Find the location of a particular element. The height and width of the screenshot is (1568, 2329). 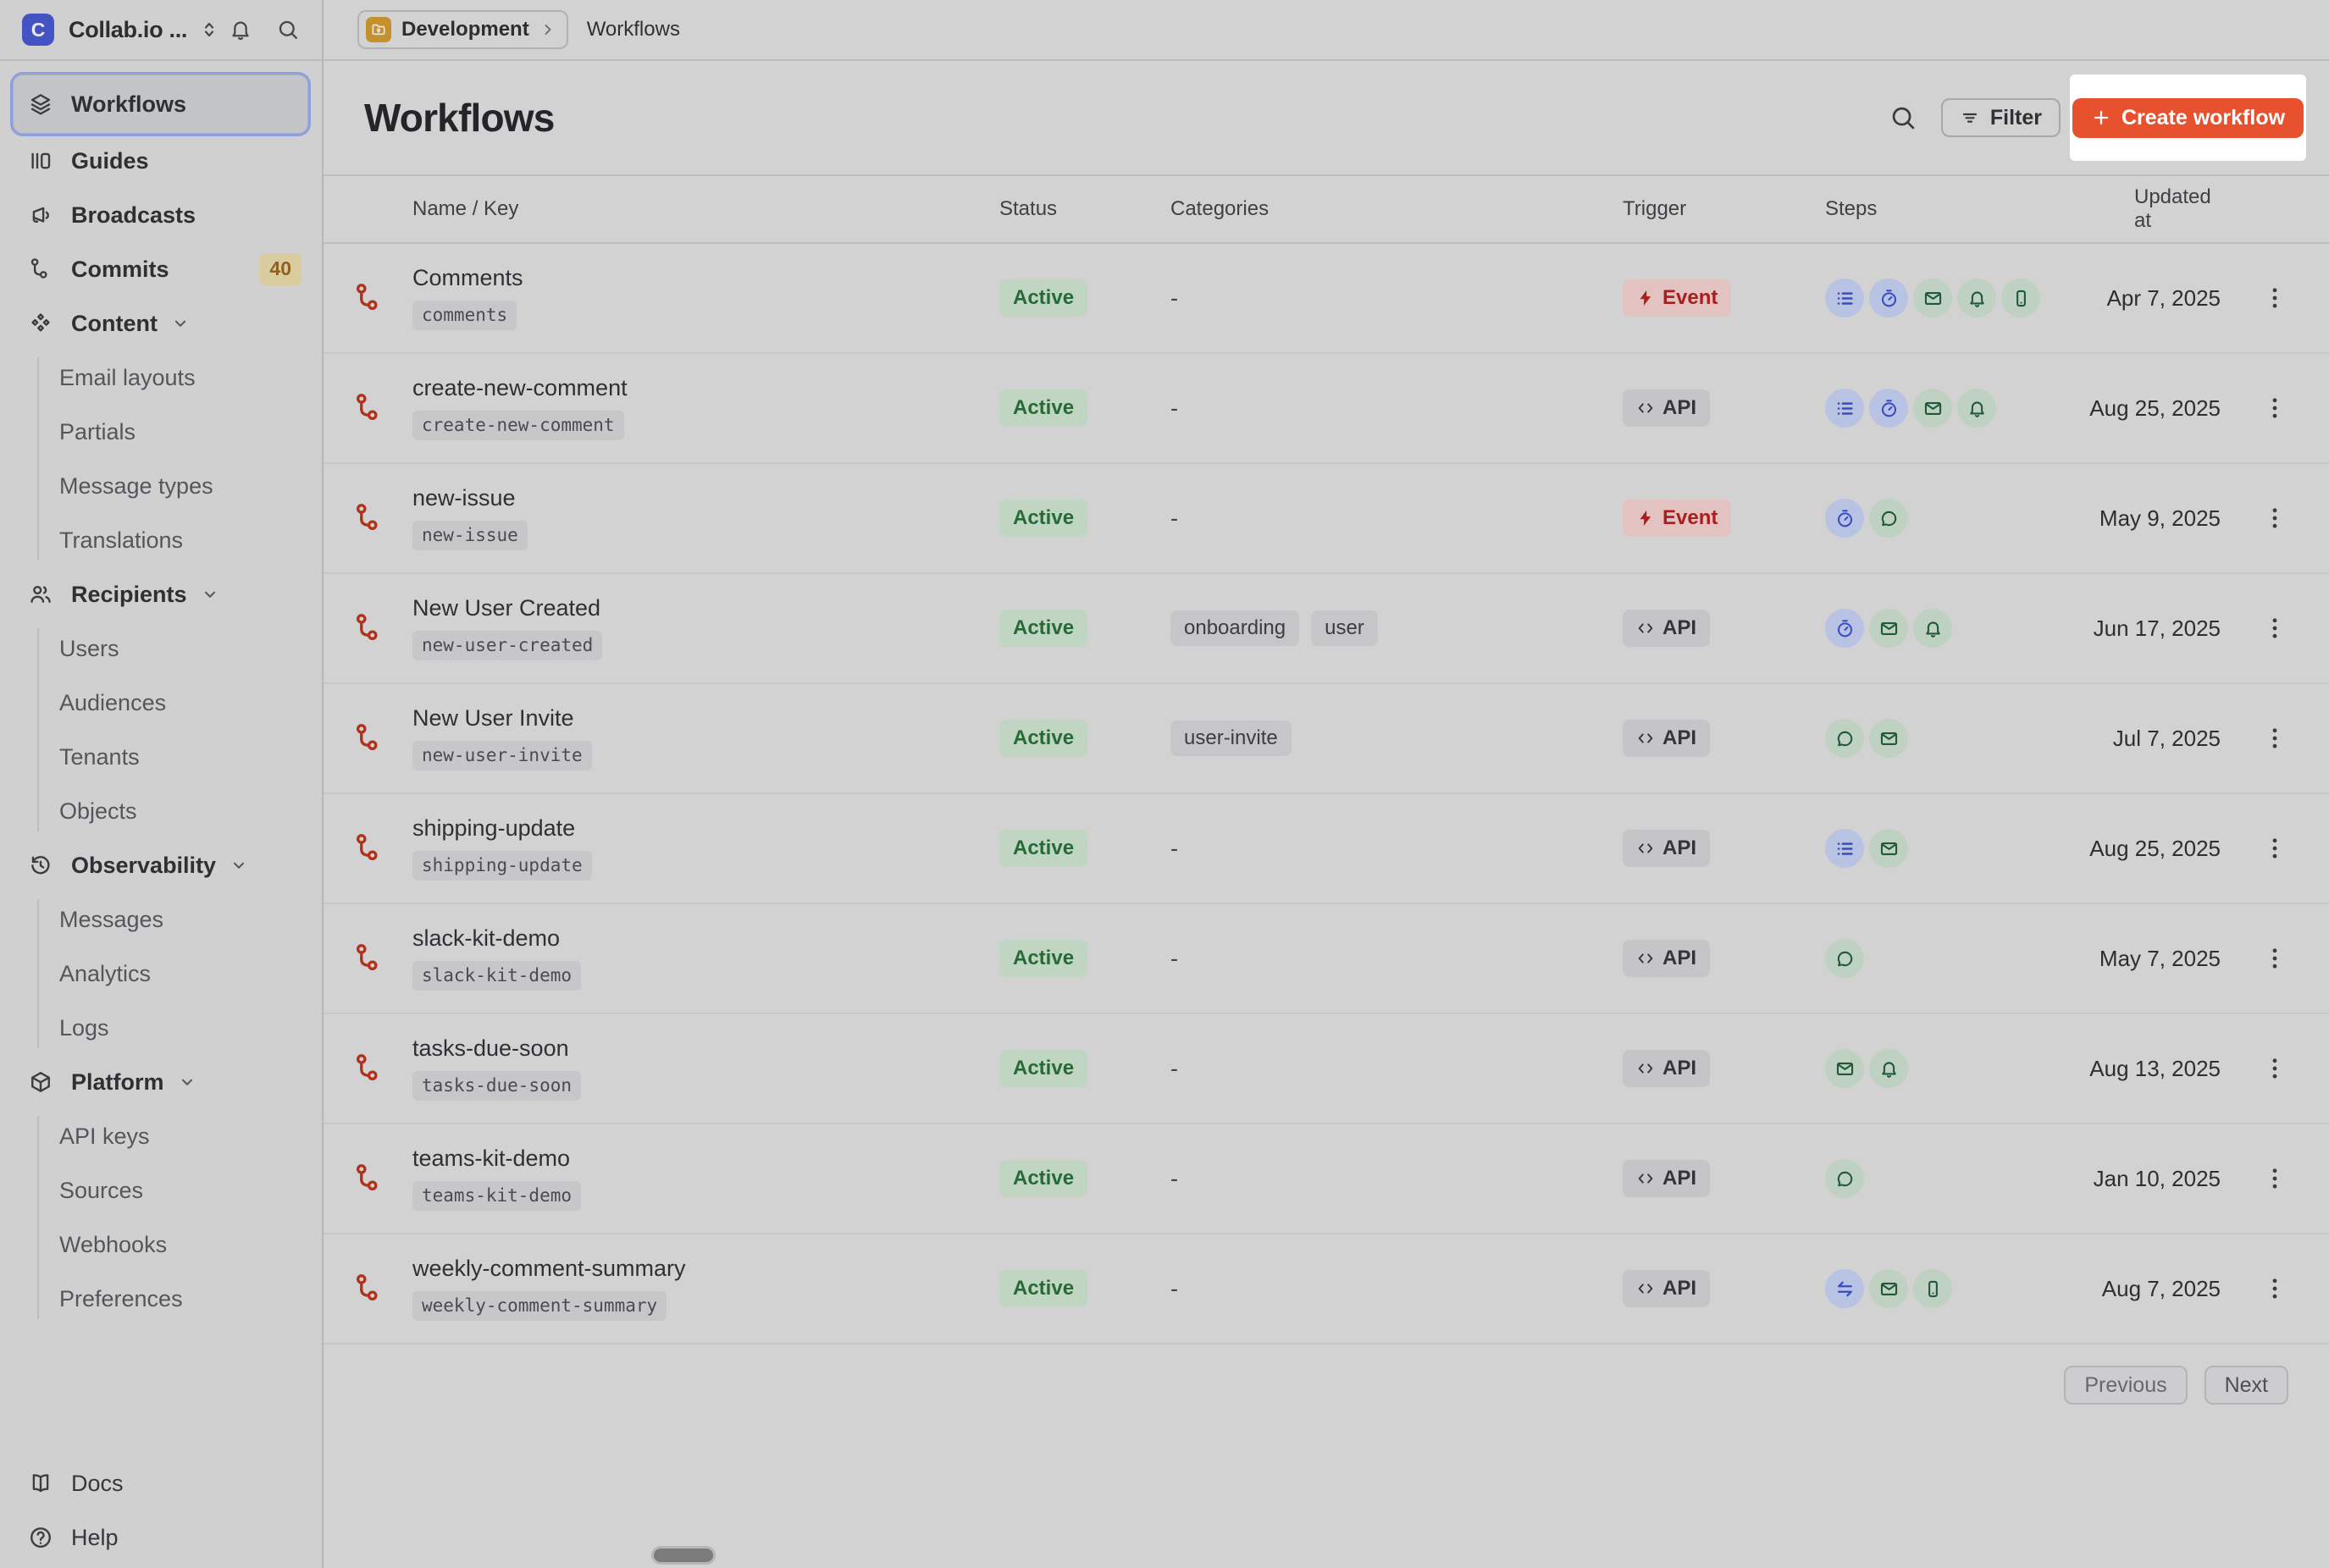

trigger-label: Event is located at coordinates (1690, 517).